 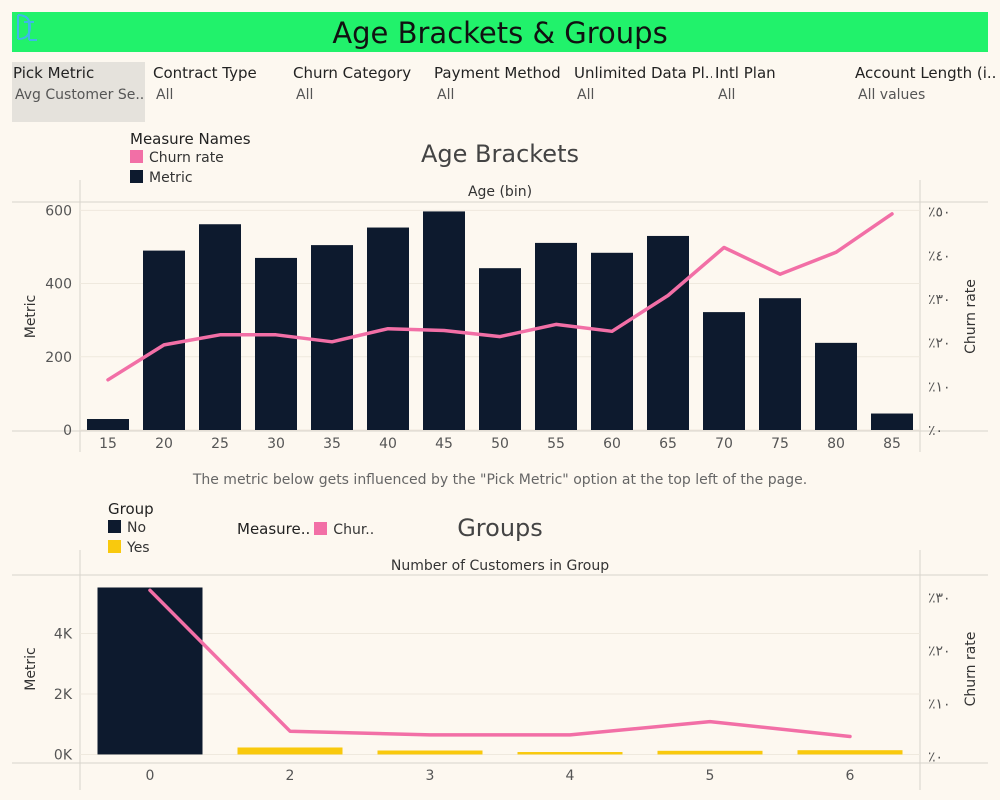 What do you see at coordinates (497, 73) in the screenshot?
I see `filter-label: Payment Method` at bounding box center [497, 73].